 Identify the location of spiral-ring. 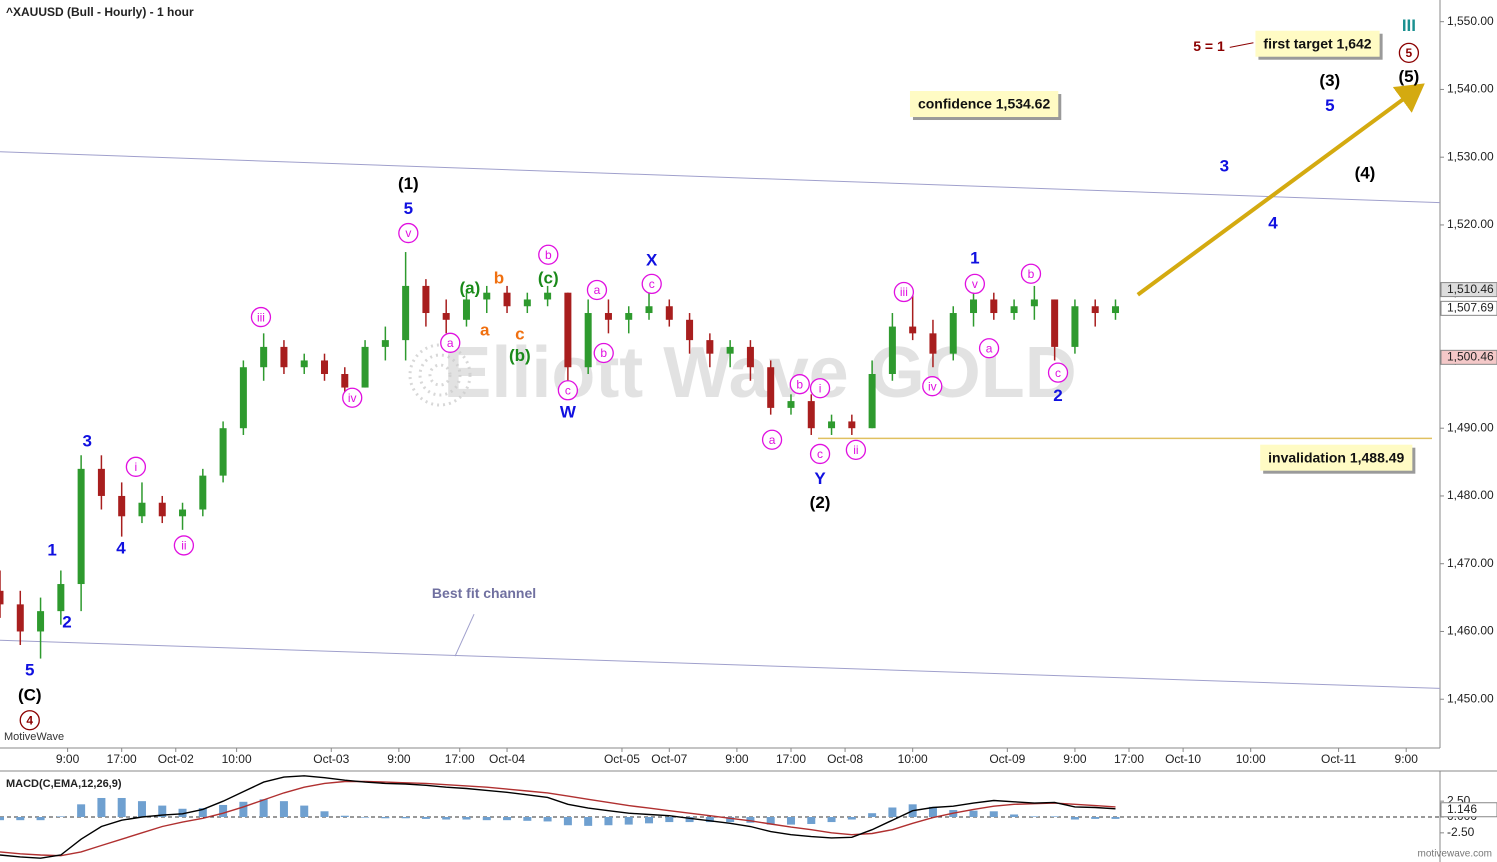
(440, 375).